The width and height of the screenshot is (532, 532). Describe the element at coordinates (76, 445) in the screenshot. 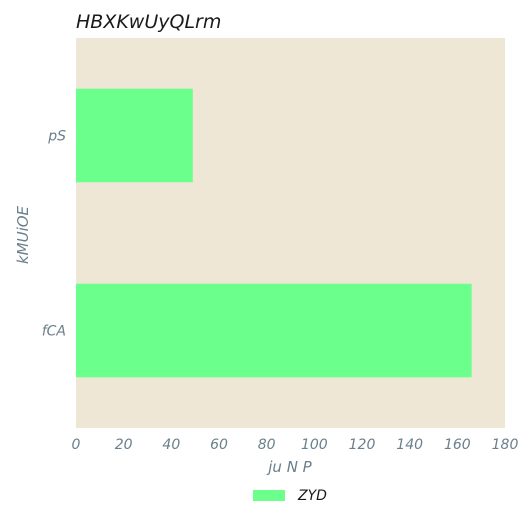

I see `x-tick-label: 0` at that location.